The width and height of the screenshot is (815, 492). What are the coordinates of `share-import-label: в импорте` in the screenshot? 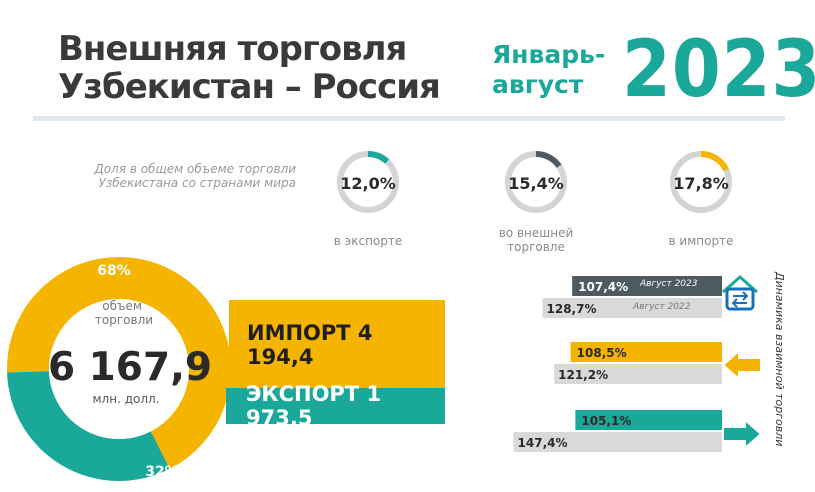 It's located at (701, 241).